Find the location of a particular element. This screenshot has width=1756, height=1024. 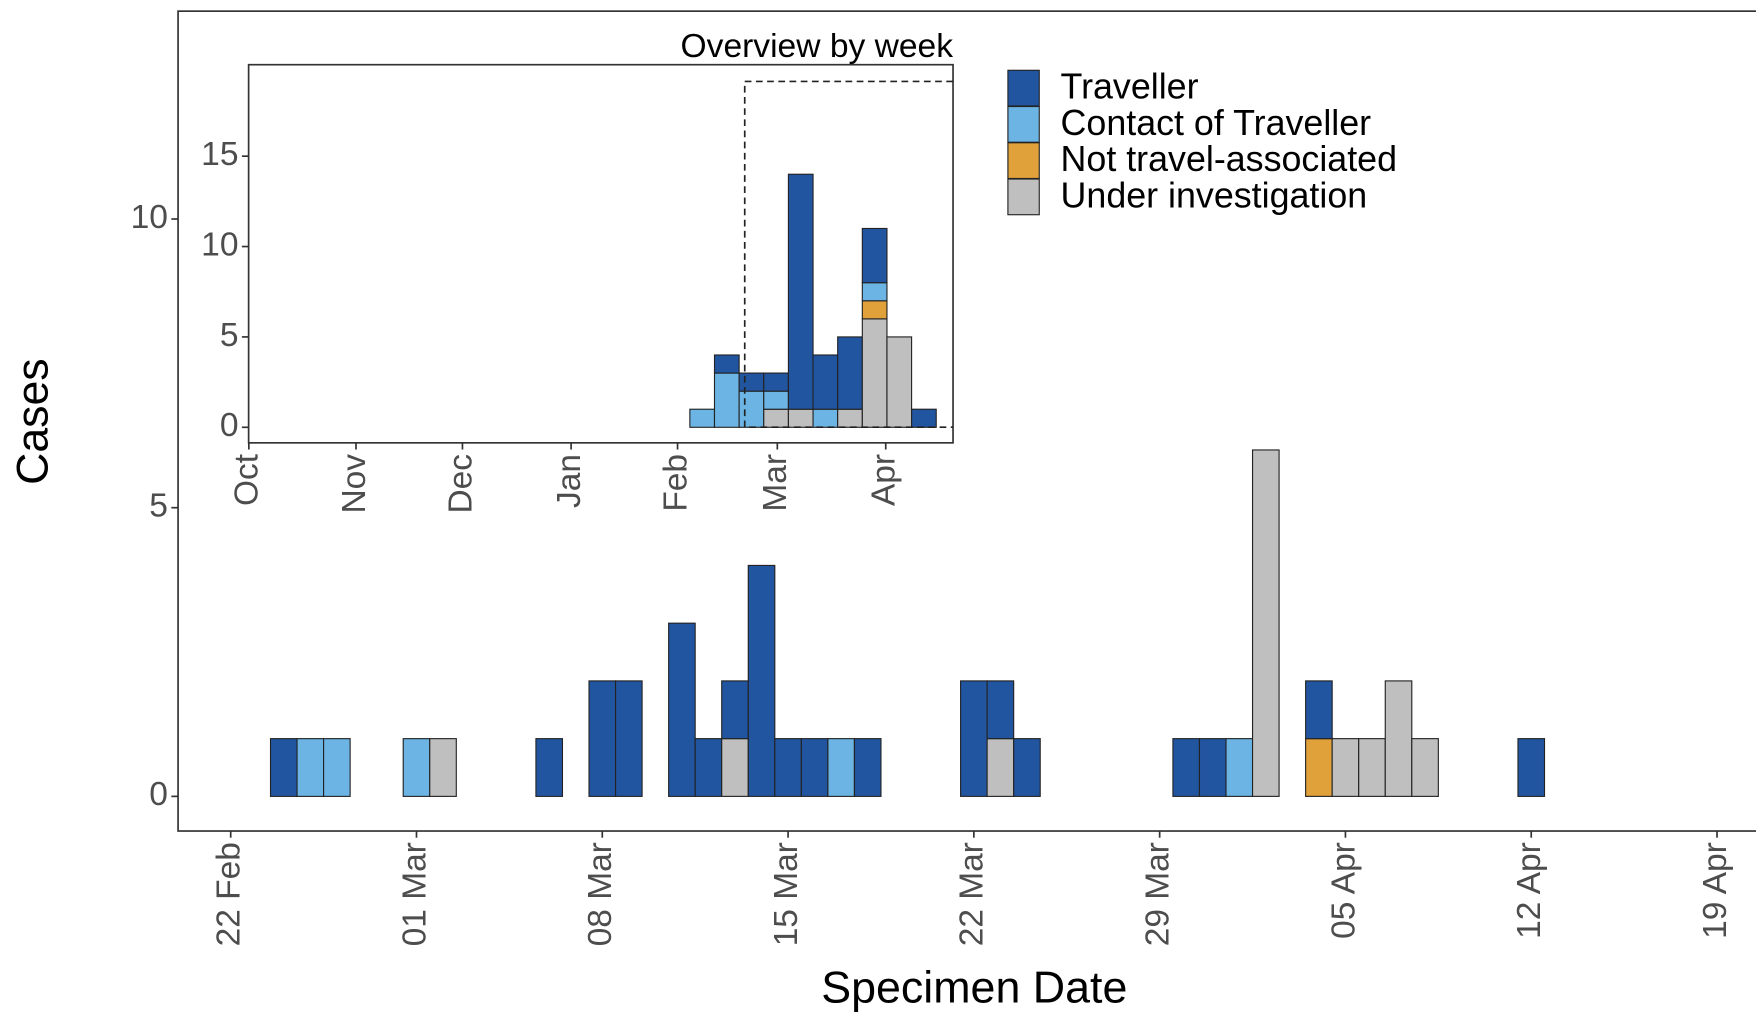

panel-border is located at coordinates (600, 253).